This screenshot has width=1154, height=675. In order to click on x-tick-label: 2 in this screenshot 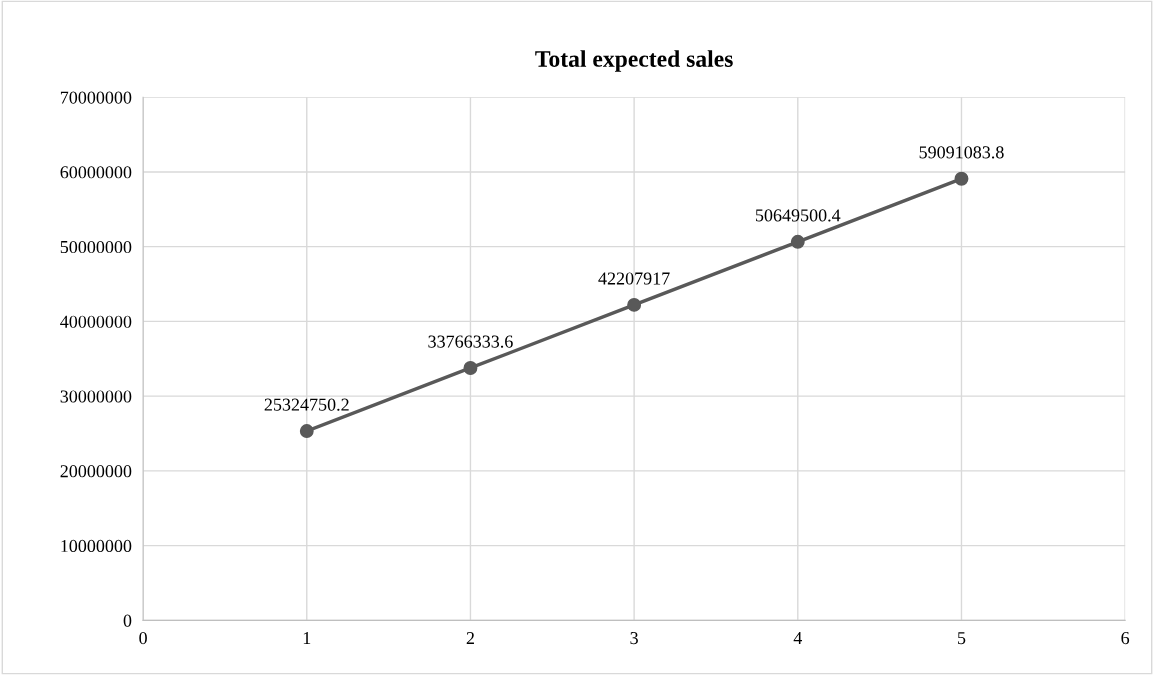, I will do `click(470, 638)`.